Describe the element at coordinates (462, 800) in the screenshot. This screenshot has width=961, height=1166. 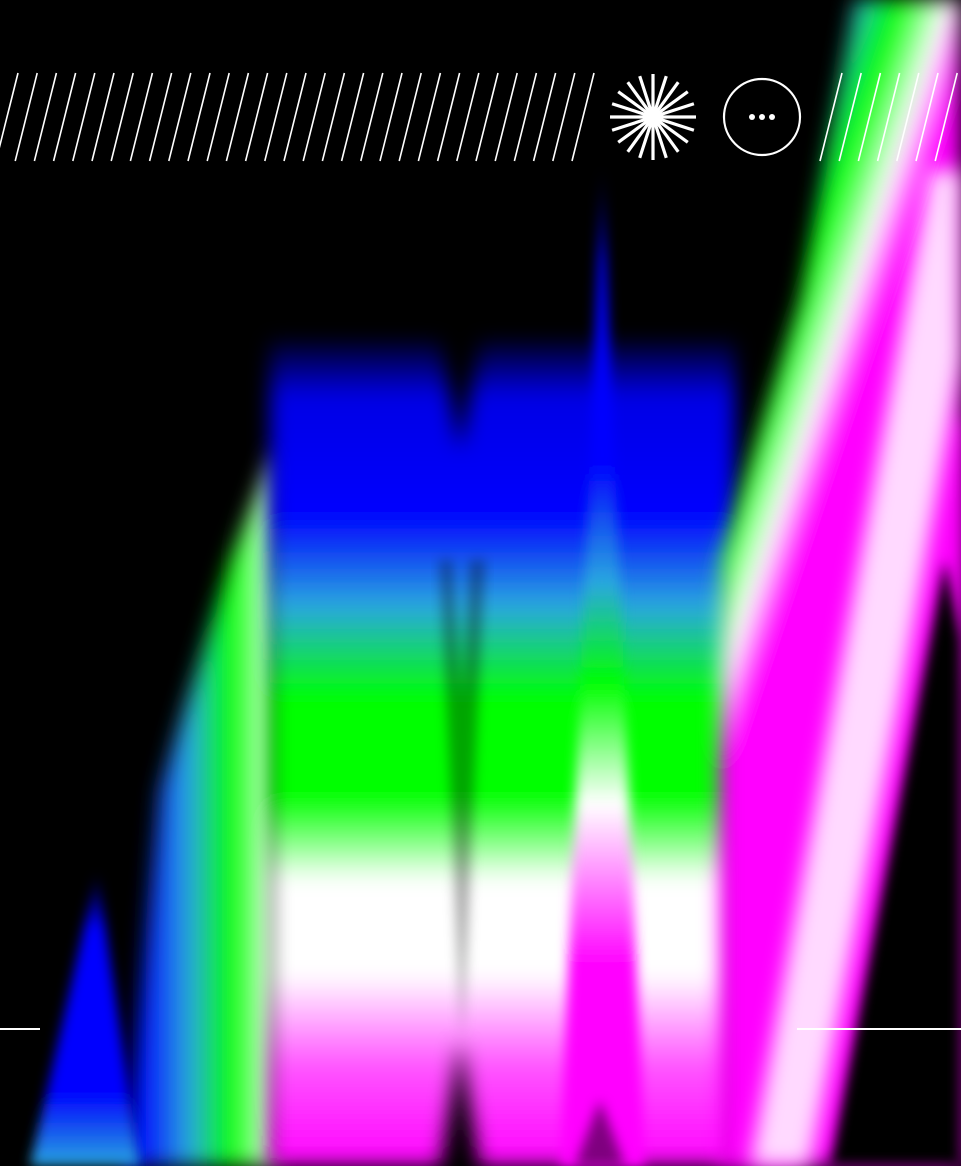
I see `center-notch` at that location.